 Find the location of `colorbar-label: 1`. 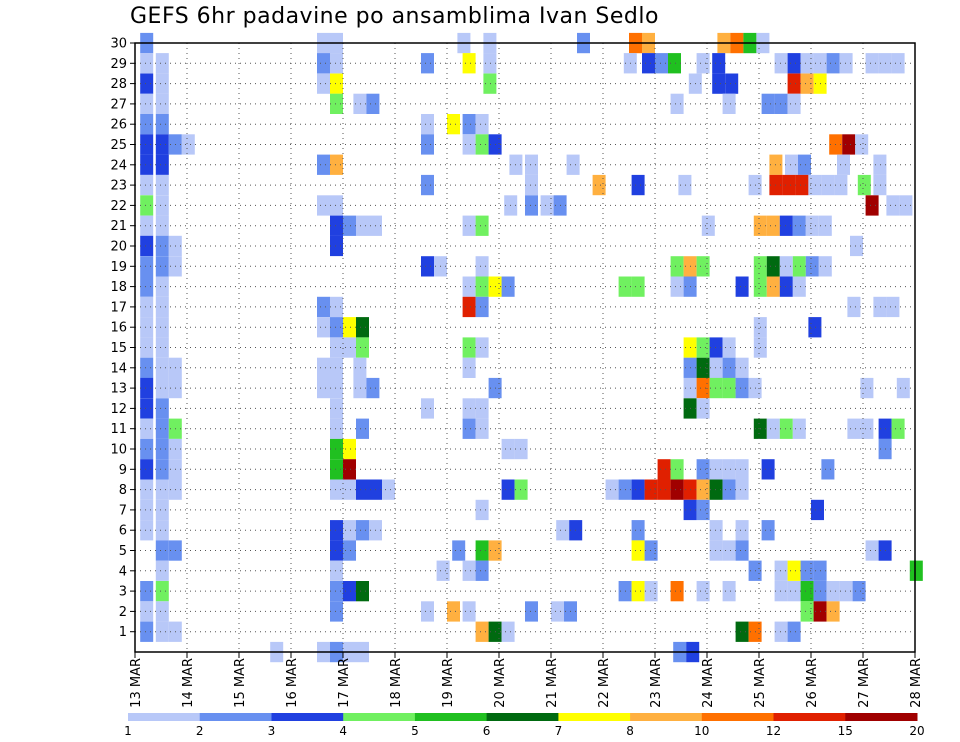

colorbar-label: 1 is located at coordinates (128, 731).